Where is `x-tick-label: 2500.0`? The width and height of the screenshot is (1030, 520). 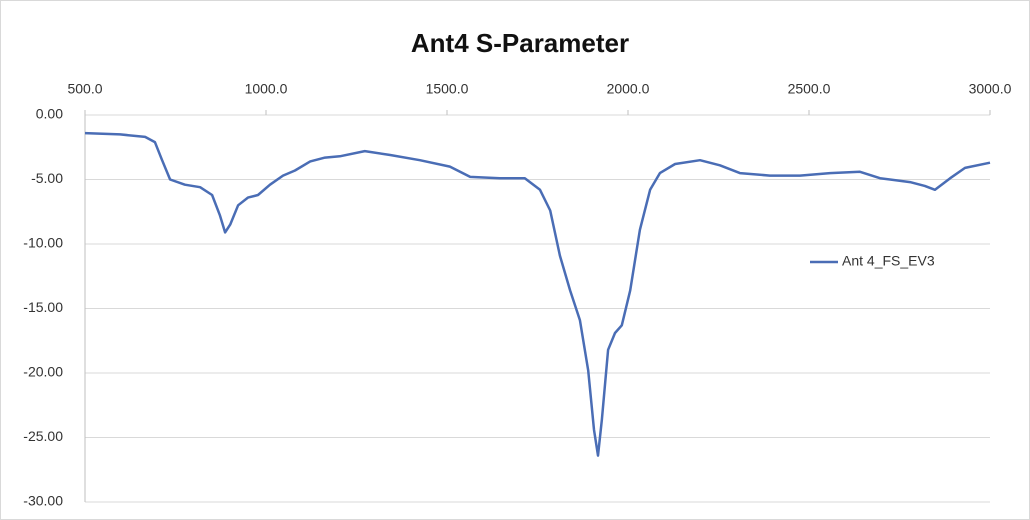
x-tick-label: 2500.0 is located at coordinates (809, 89).